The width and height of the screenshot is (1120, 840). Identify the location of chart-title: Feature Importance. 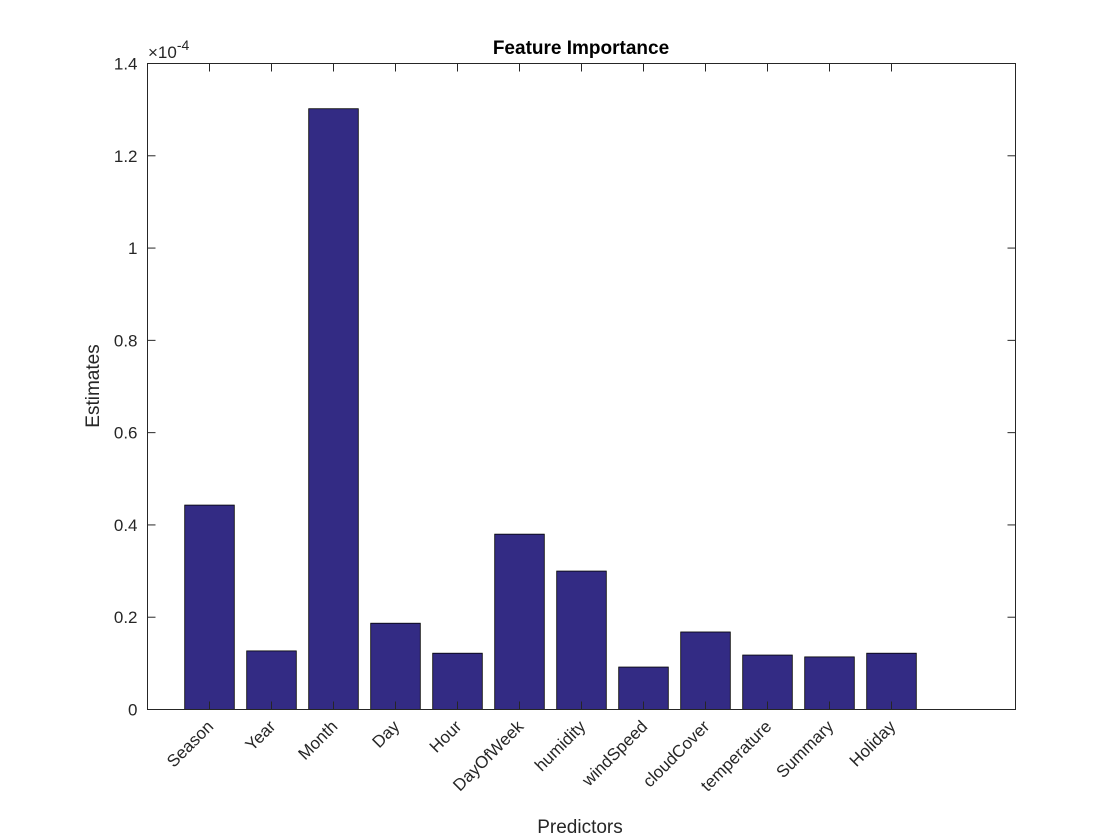
(581, 48).